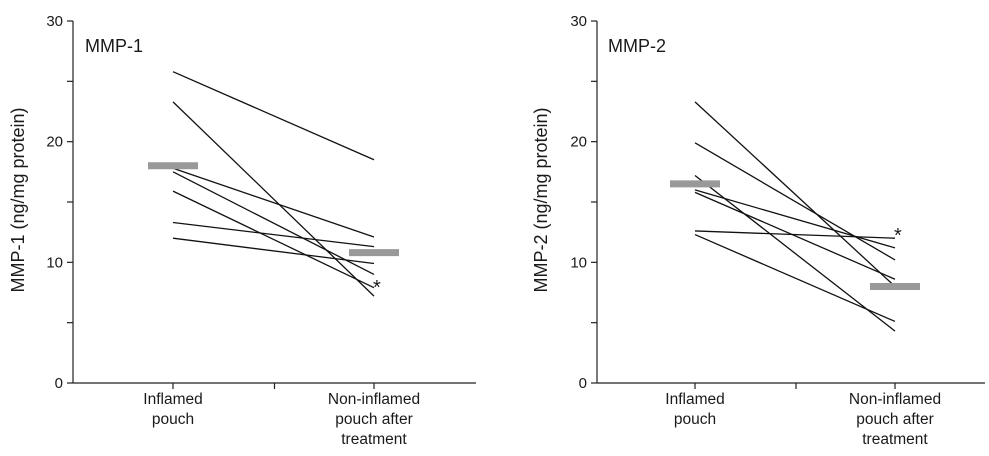 The width and height of the screenshot is (989, 456). I want to click on panel-1-category-label: Inflamed, so click(172, 399).